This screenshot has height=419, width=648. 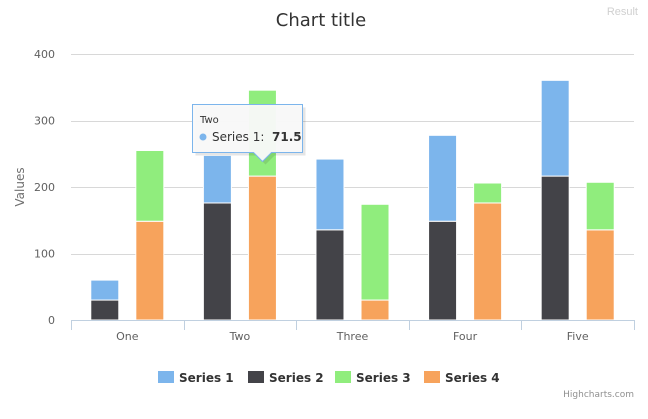 What do you see at coordinates (321, 20) in the screenshot?
I see `chart-title: Chart title` at bounding box center [321, 20].